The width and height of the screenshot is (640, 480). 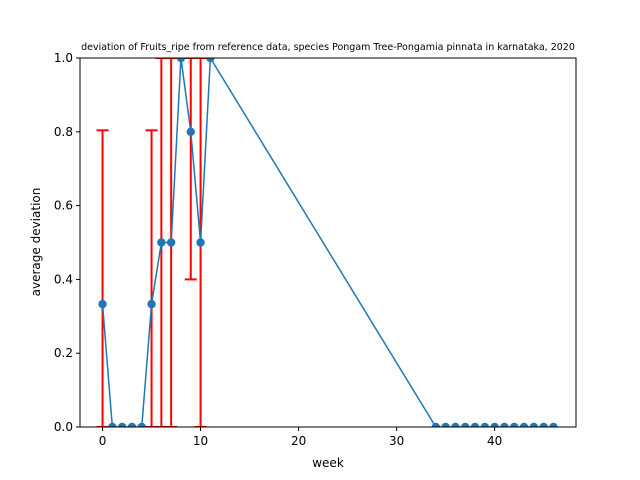 What do you see at coordinates (494, 441) in the screenshot?
I see `x-tick-label: 40` at bounding box center [494, 441].